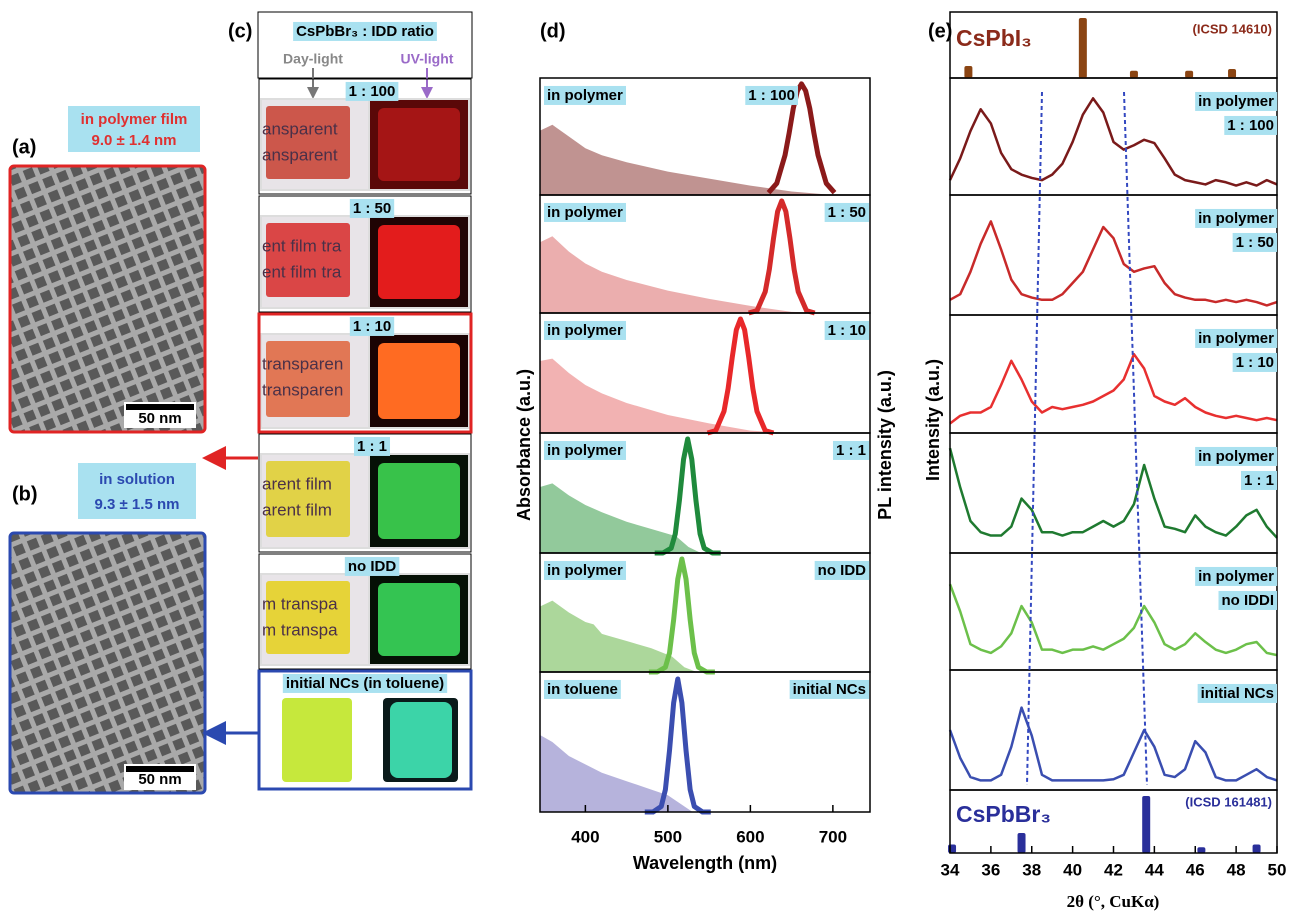 This screenshot has width=1291, height=921. I want to click on reference-source: (ICSD 161481), so click(1228, 801).